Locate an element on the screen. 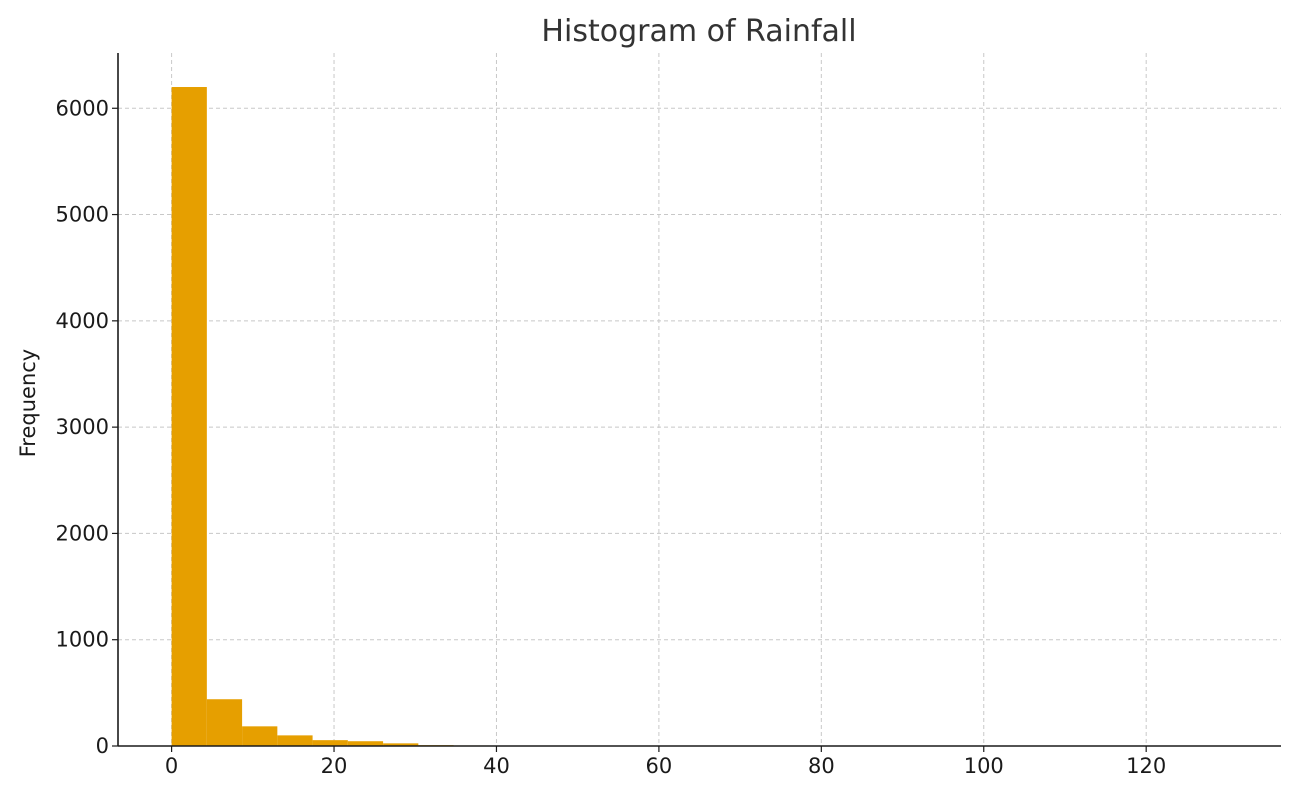 The height and width of the screenshot is (792, 1295). y-tick-label: 0 is located at coordinates (102, 746).